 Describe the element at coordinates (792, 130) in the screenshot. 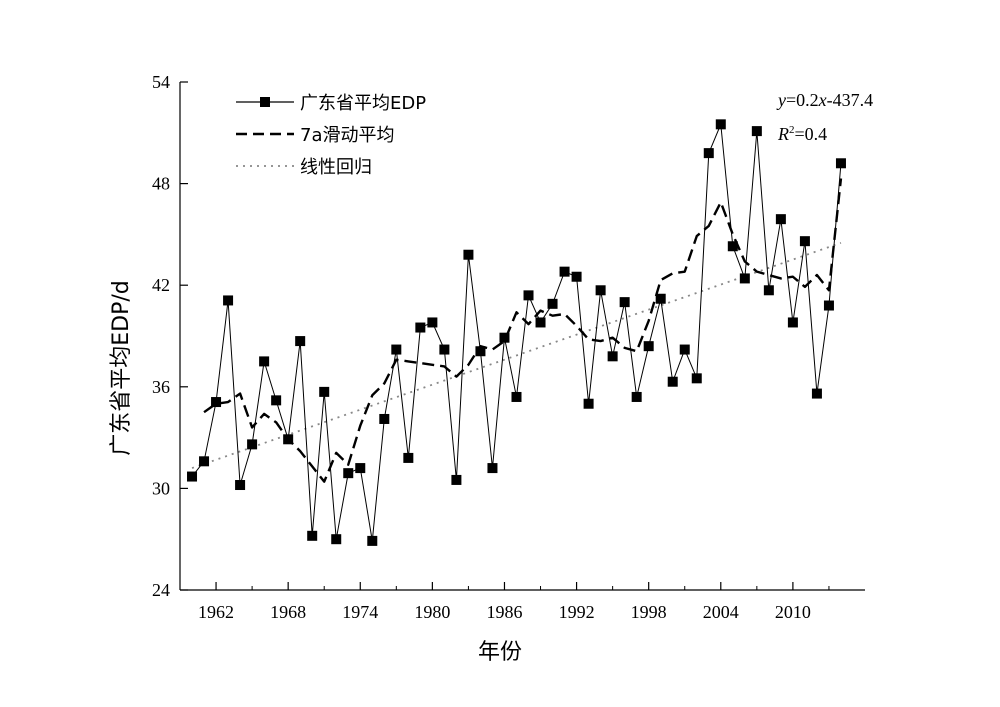

I see `r-superscript: 2` at that location.